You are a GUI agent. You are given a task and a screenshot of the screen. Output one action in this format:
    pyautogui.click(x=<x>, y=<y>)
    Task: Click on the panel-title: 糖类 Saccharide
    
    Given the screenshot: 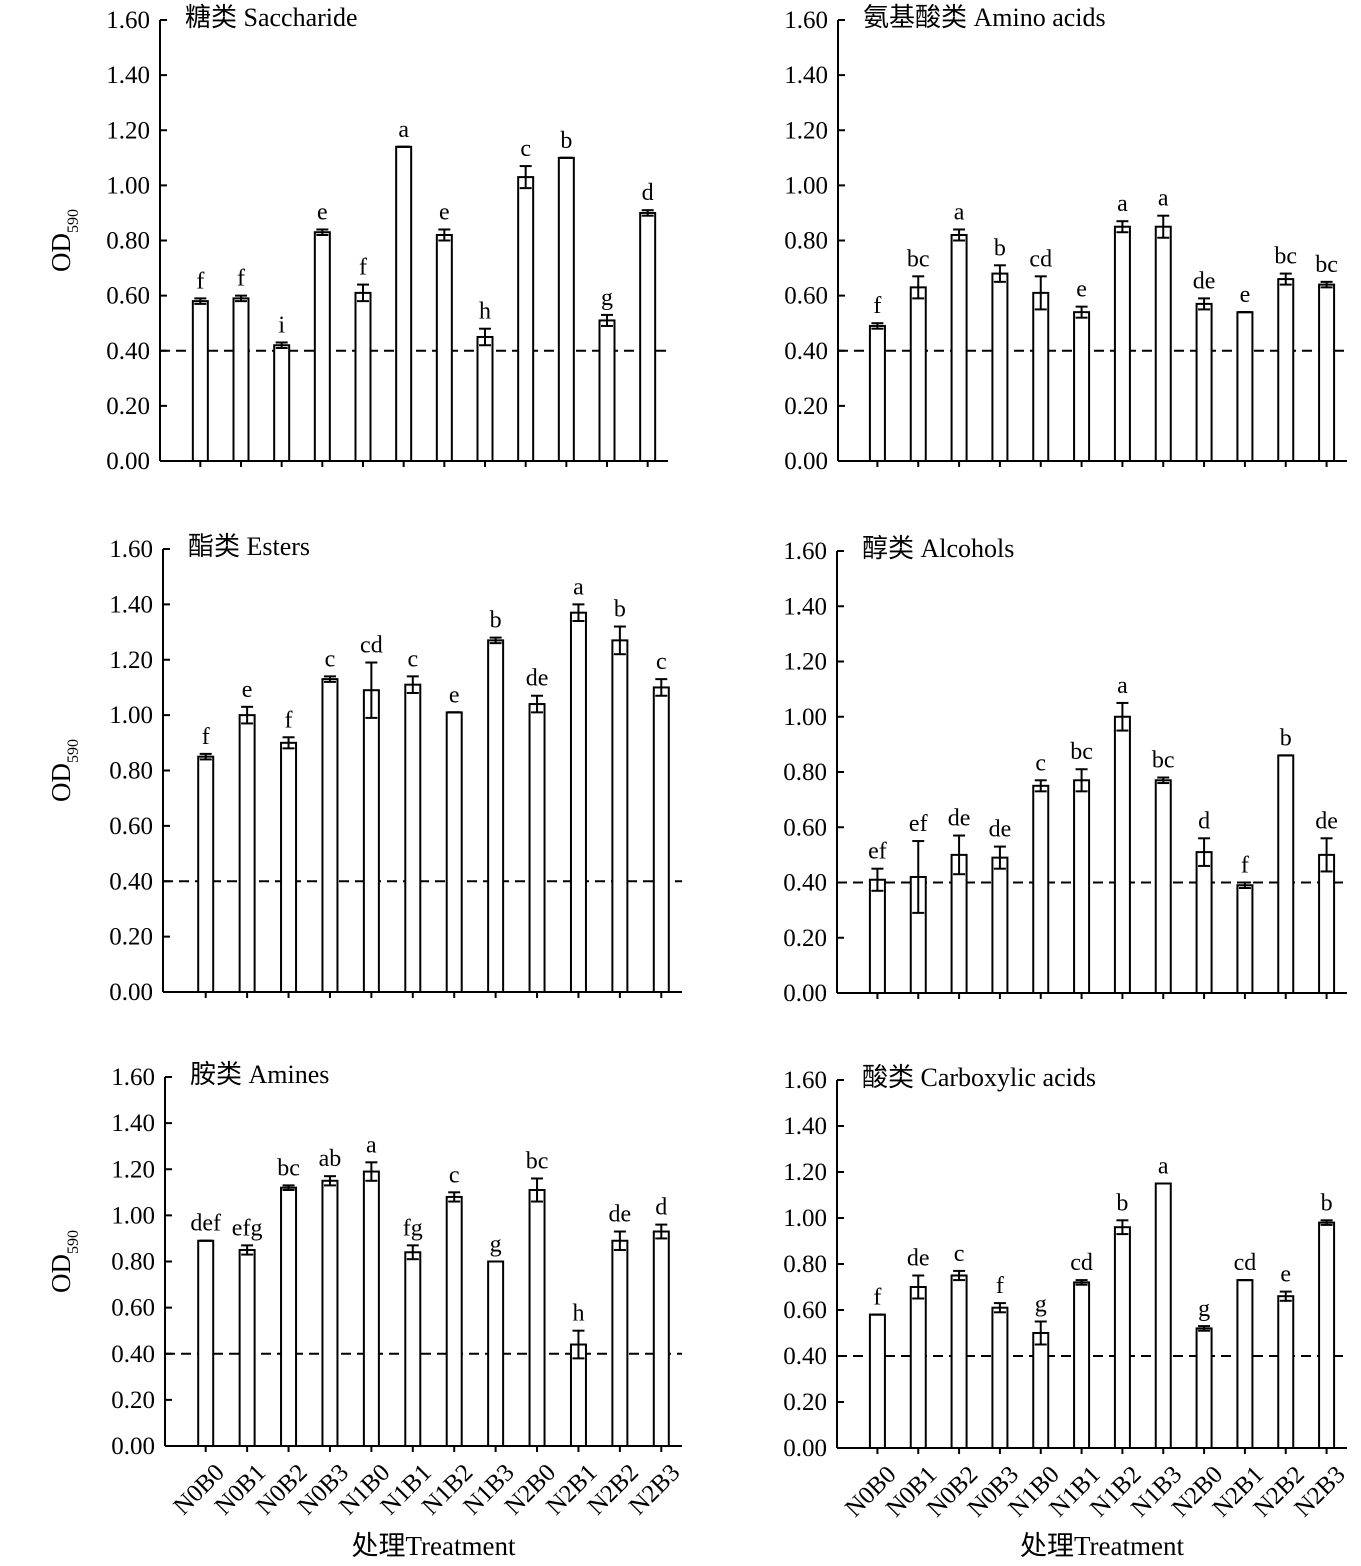 What is the action you would take?
    pyautogui.click(x=271, y=17)
    